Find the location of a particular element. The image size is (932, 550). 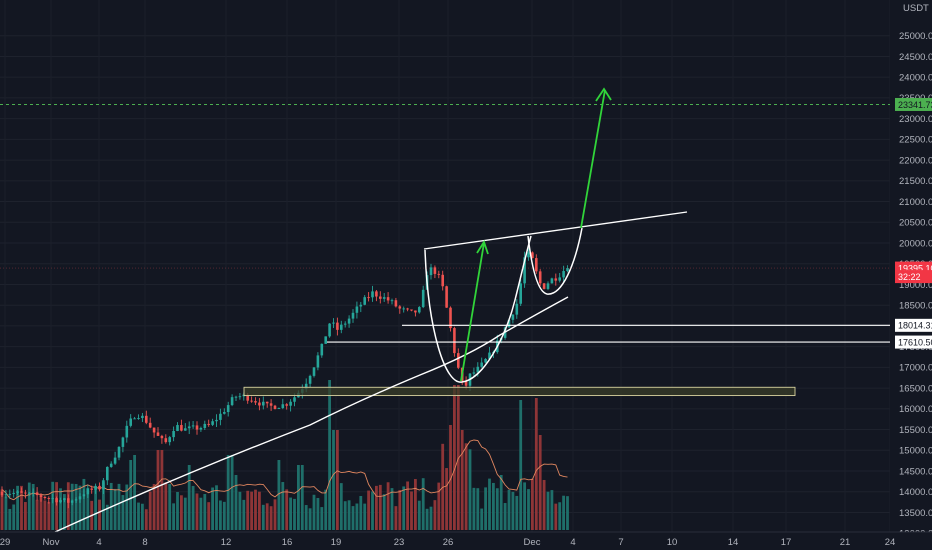

time-tick-label: 29 is located at coordinates (5, 542).